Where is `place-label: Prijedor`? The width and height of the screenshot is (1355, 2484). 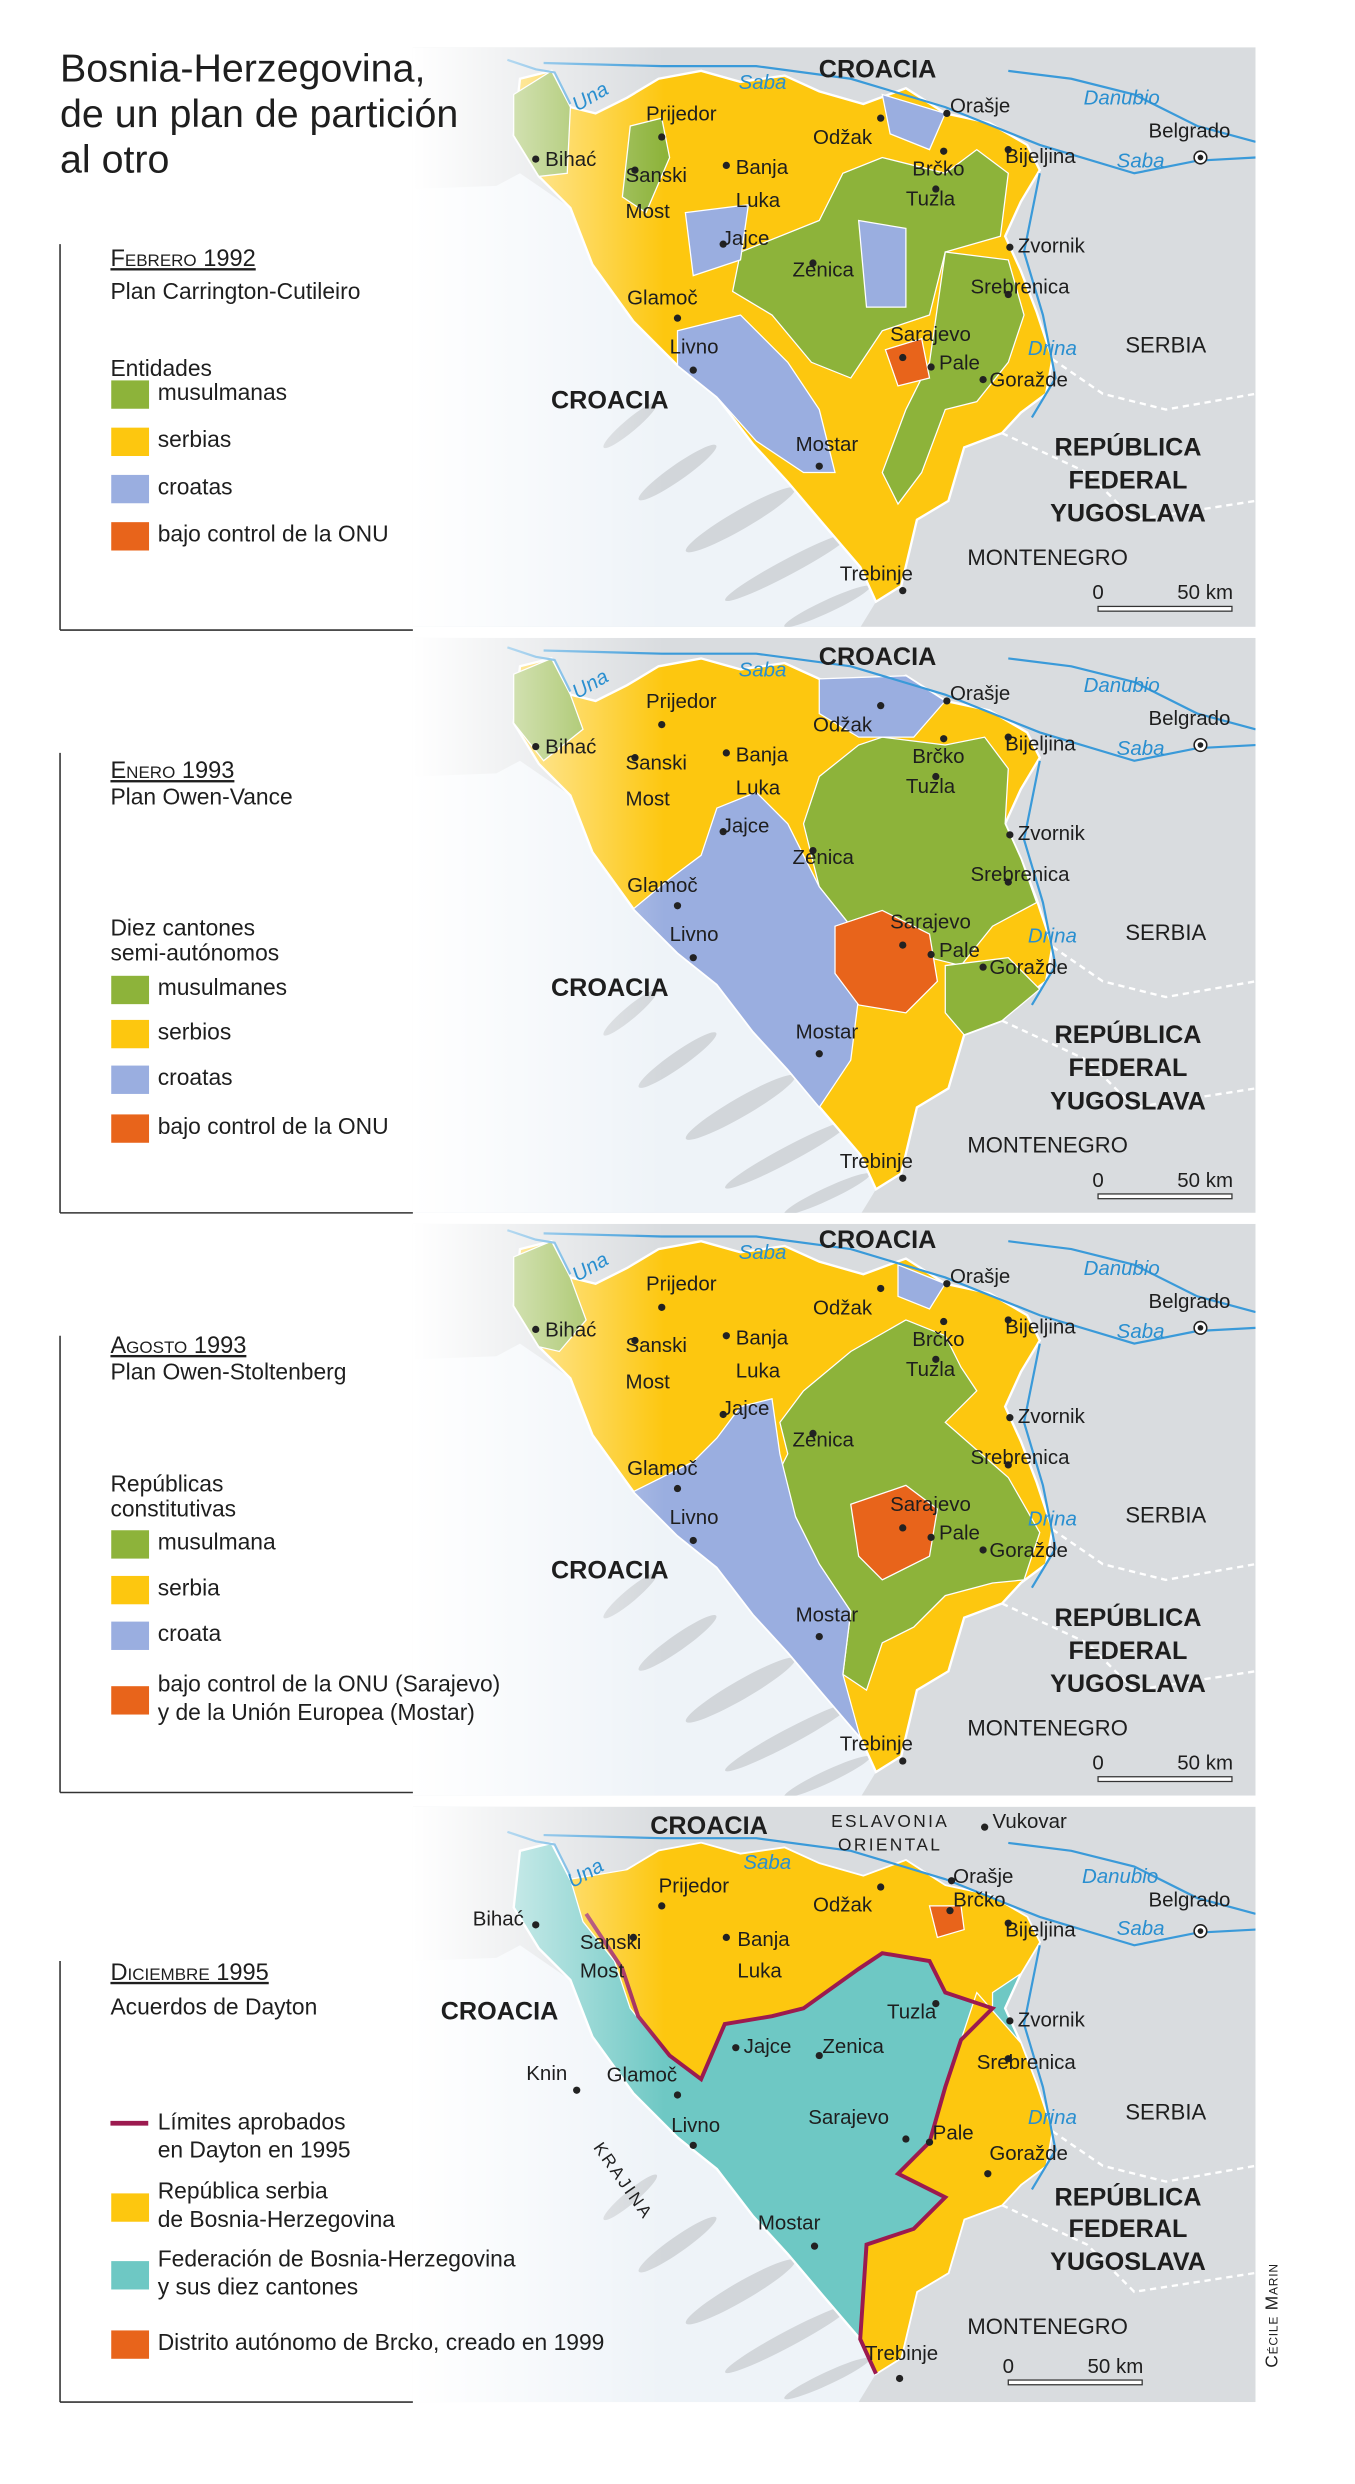 place-label: Prijedor is located at coordinates (681, 701).